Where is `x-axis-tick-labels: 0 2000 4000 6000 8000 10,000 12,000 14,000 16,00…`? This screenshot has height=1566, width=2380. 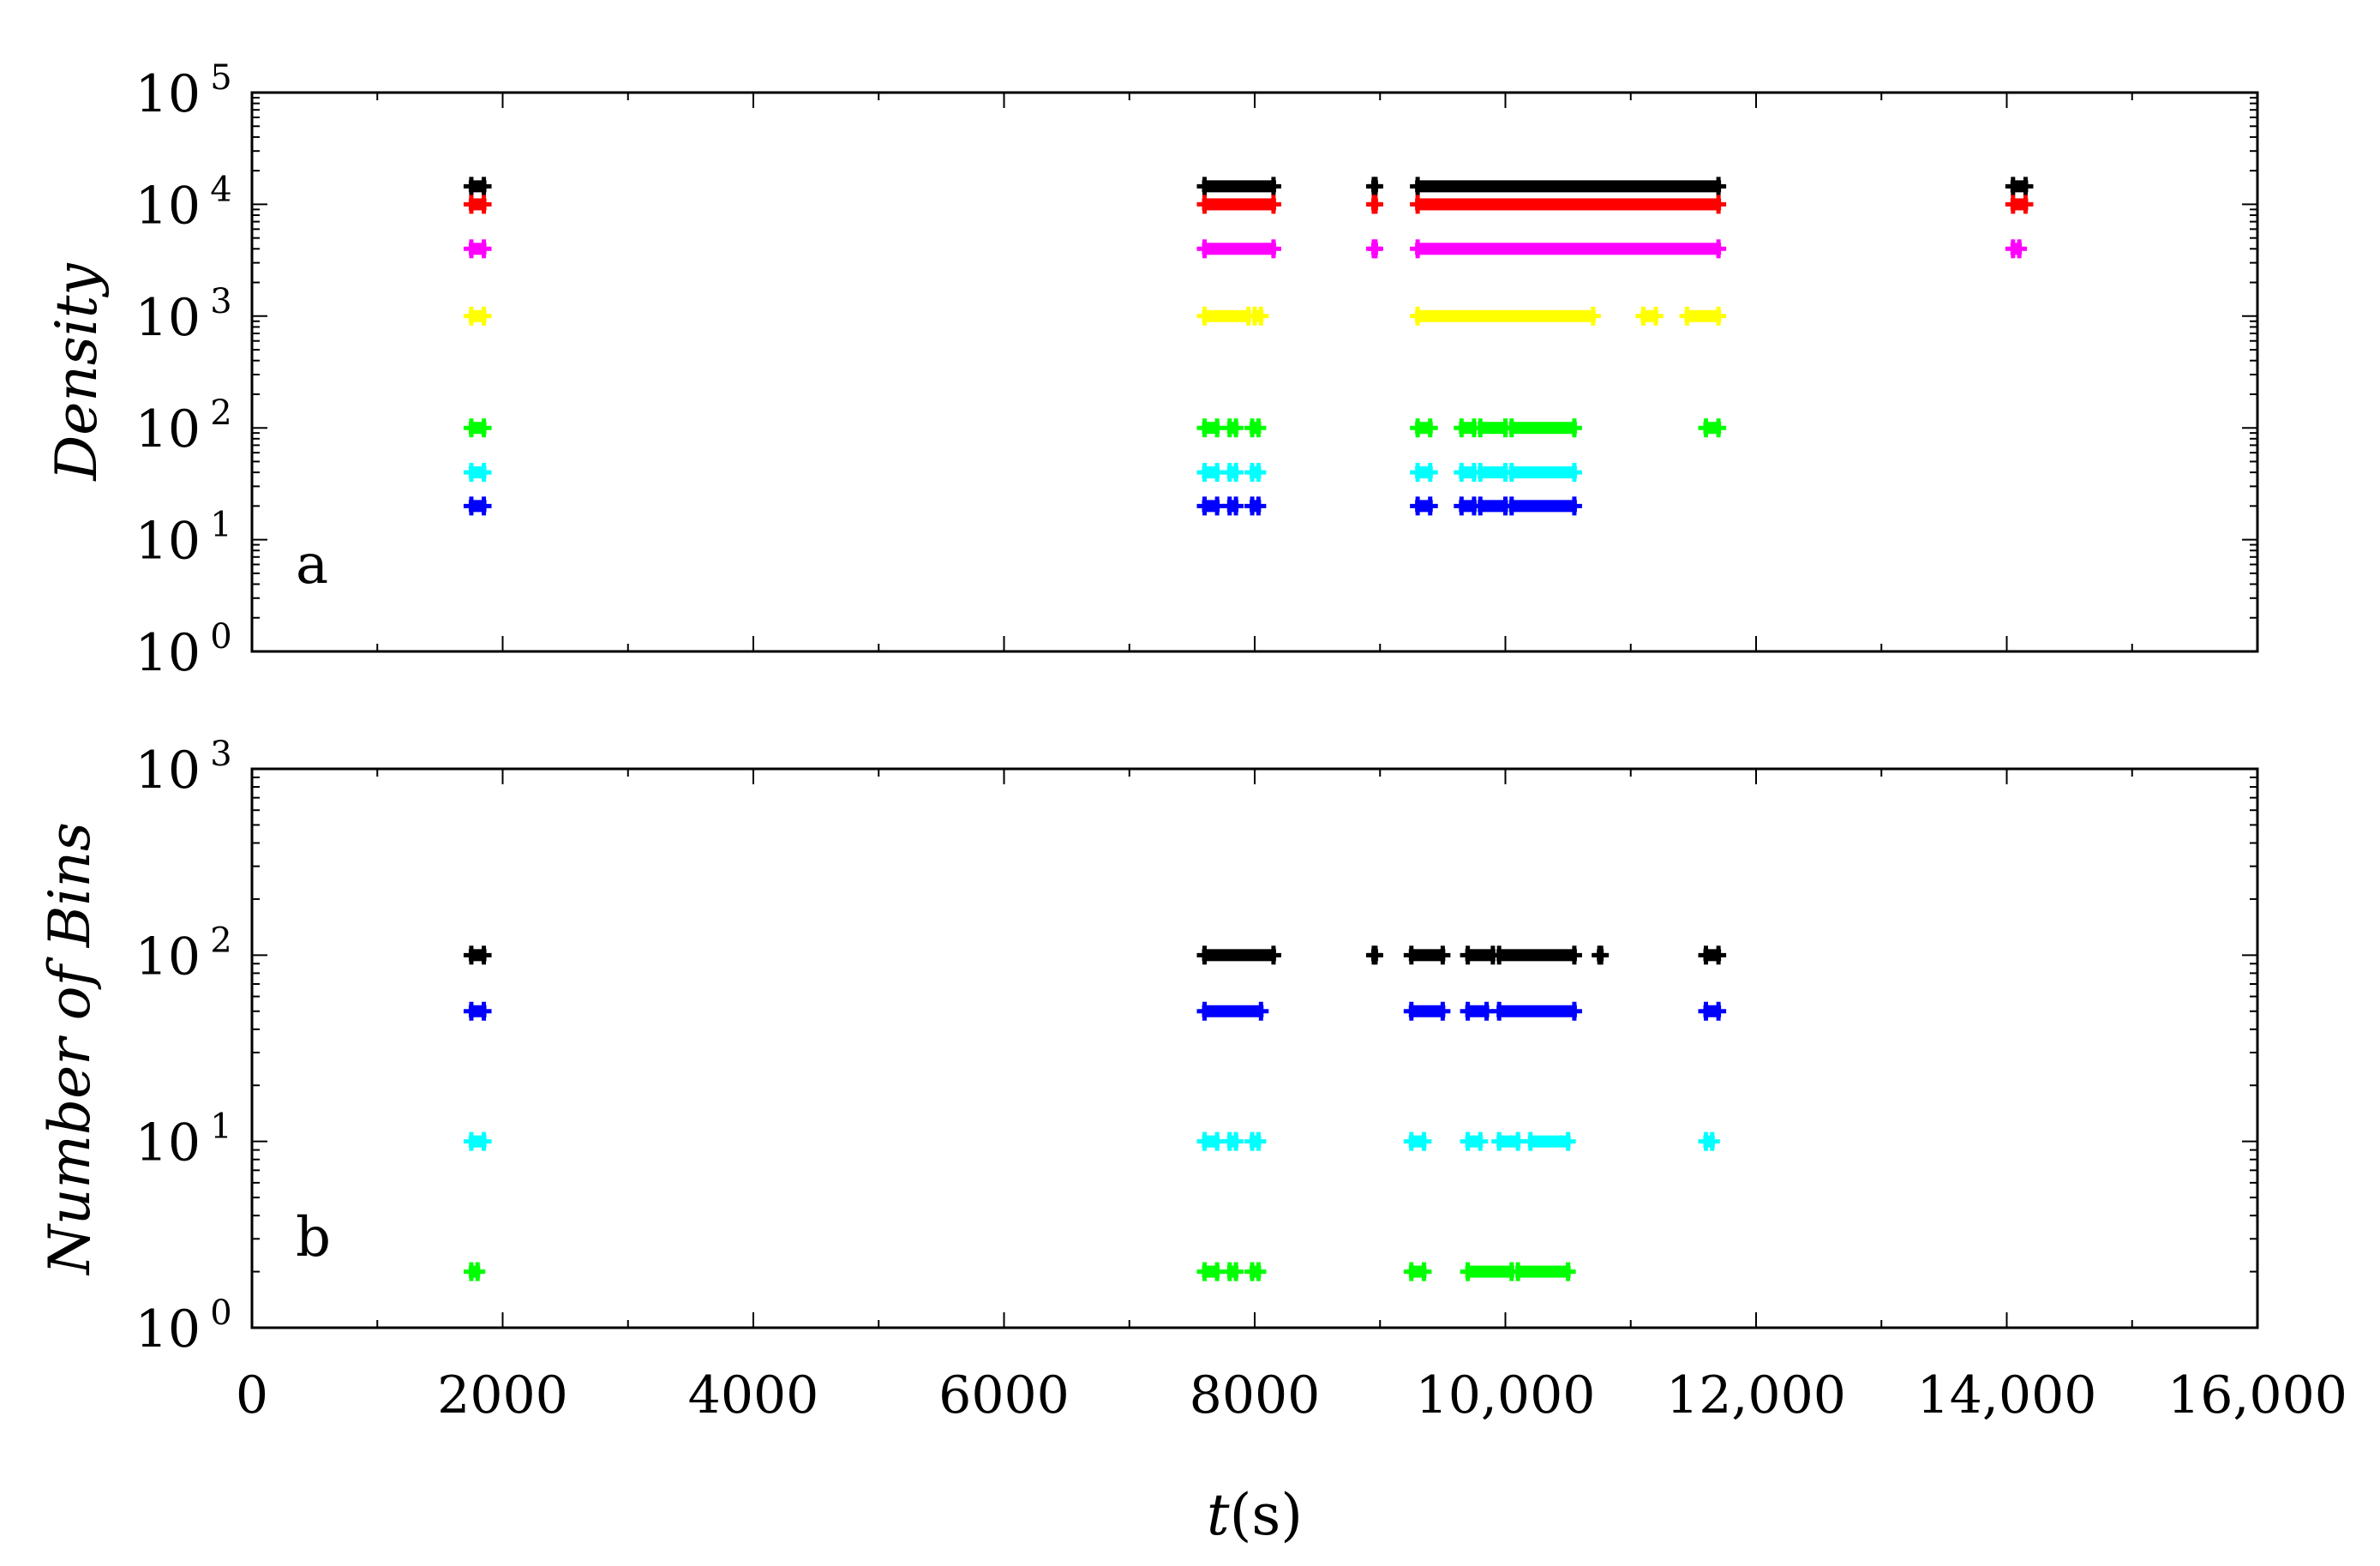 x-axis-tick-labels: 0 2000 4000 6000 8000 10,000 12,000 14,000 16,00… is located at coordinates (1292, 1395).